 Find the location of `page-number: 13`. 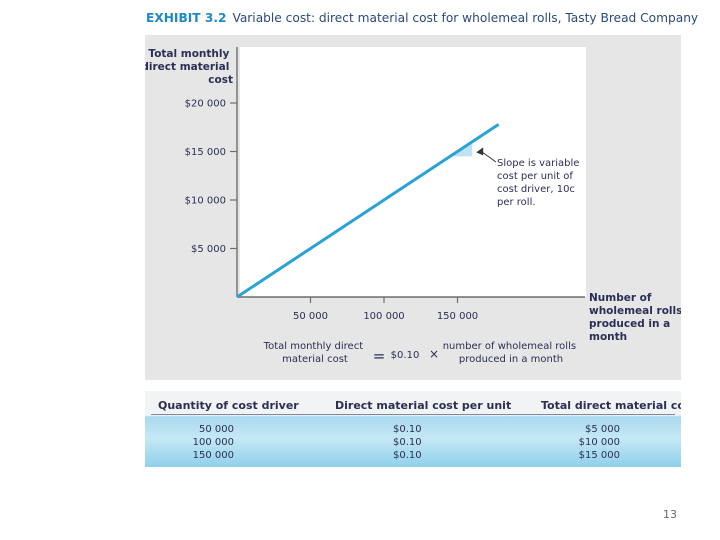

page-number: 13 is located at coordinates (670, 514).